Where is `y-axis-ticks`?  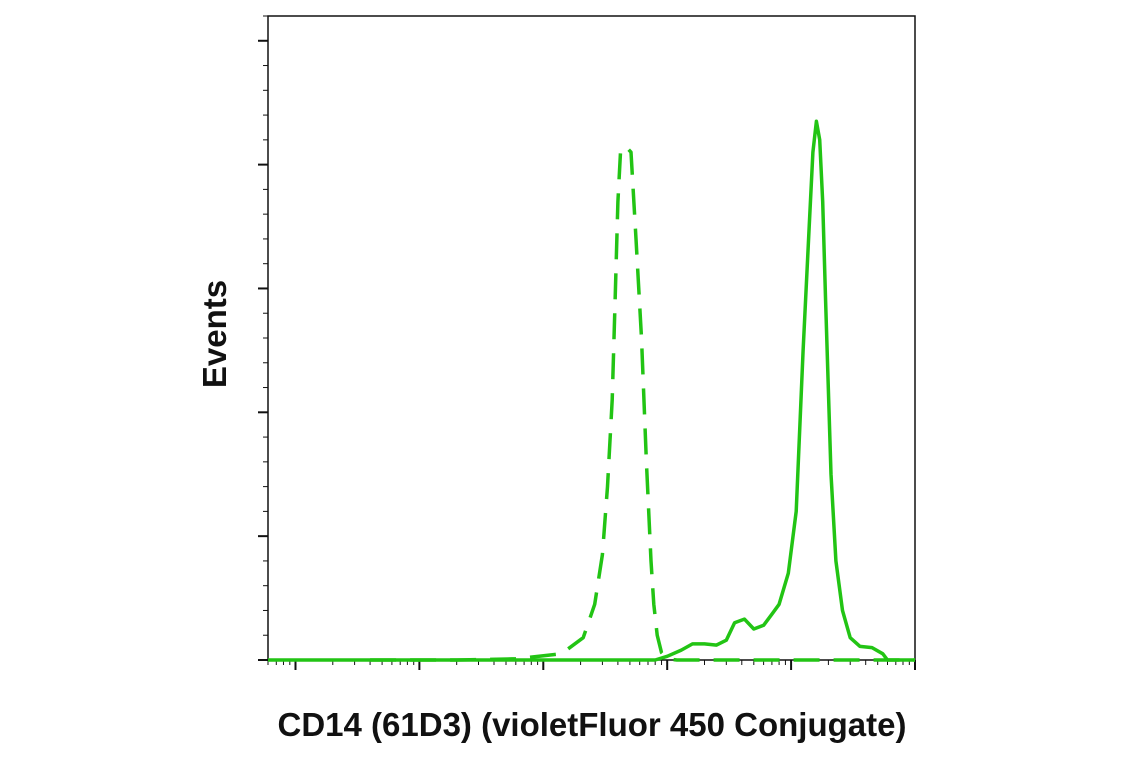
y-axis-ticks is located at coordinates (263, 338).